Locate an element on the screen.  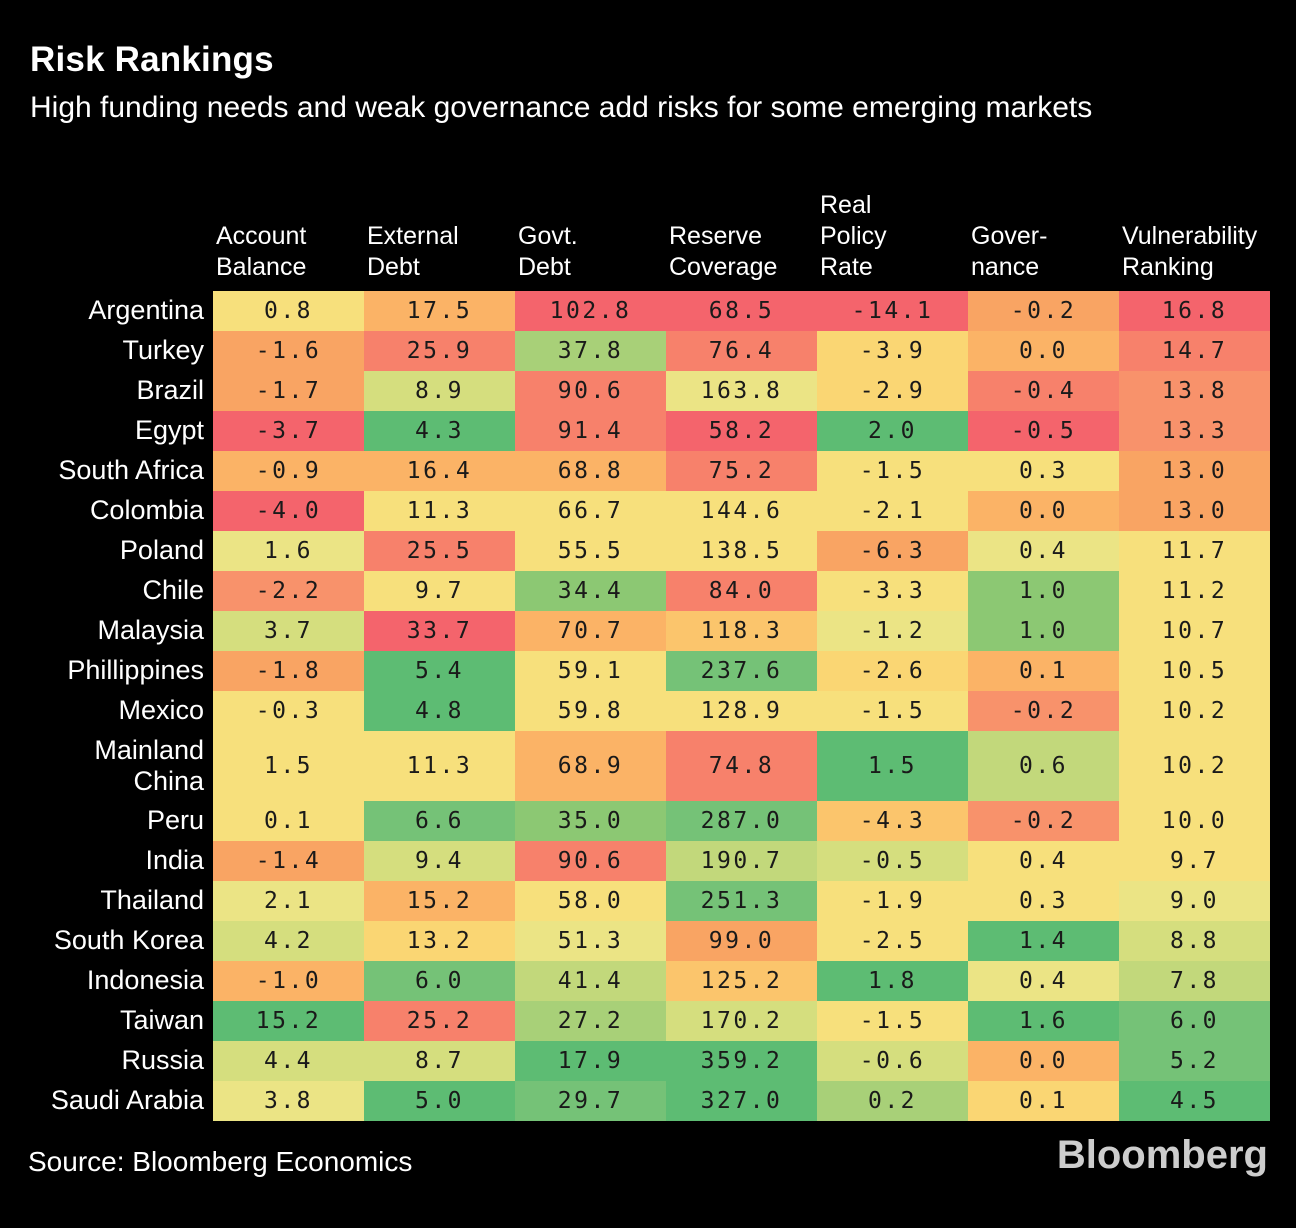
table-row: Phillippines -1.8 5.4 59.1 237.6 -2.6 0.1 10.5 is located at coordinates (635, 670).